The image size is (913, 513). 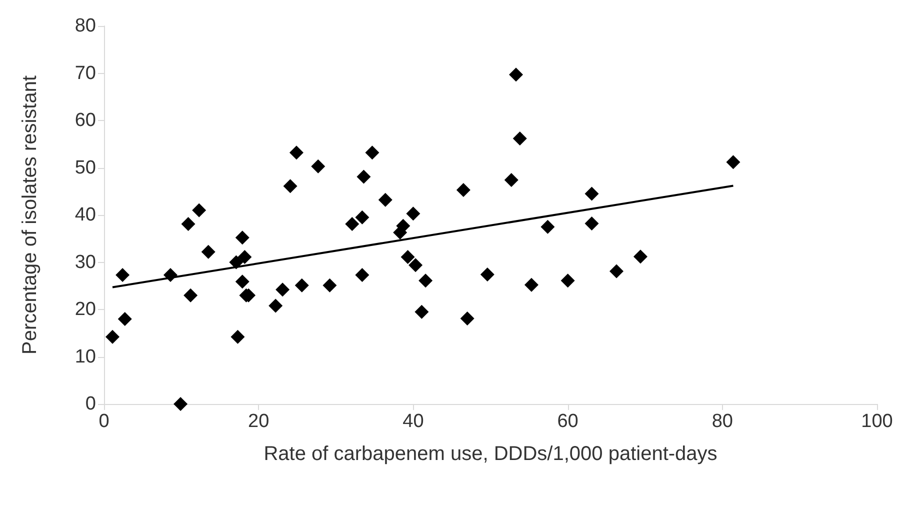 What do you see at coordinates (85, 73) in the screenshot?
I see `y-tick-label: 70` at bounding box center [85, 73].